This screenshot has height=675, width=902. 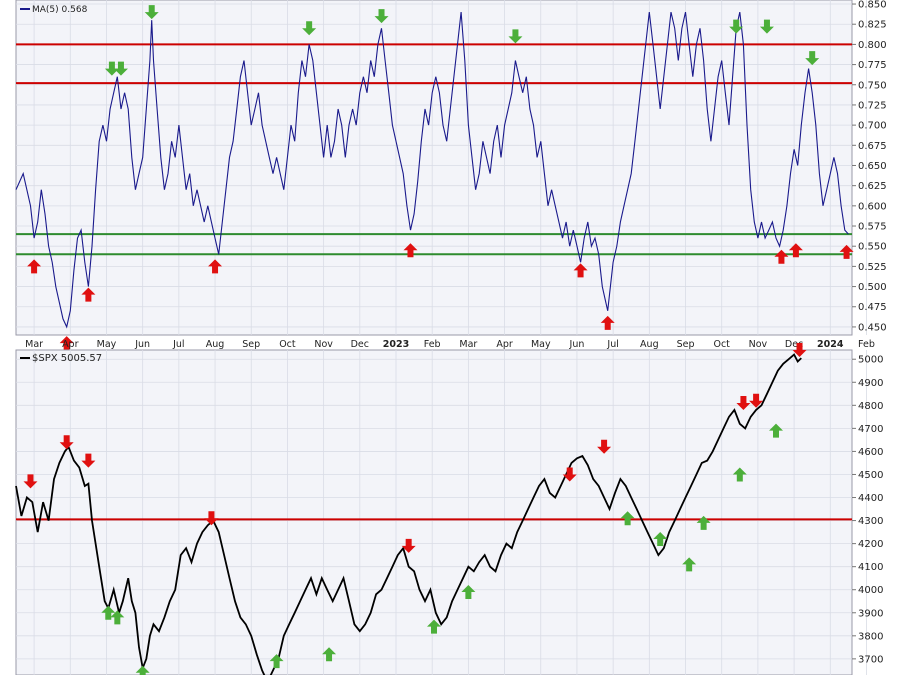 What do you see at coordinates (872, 186) in the screenshot?
I see `y-tick-label: 0.625` at bounding box center [872, 186].